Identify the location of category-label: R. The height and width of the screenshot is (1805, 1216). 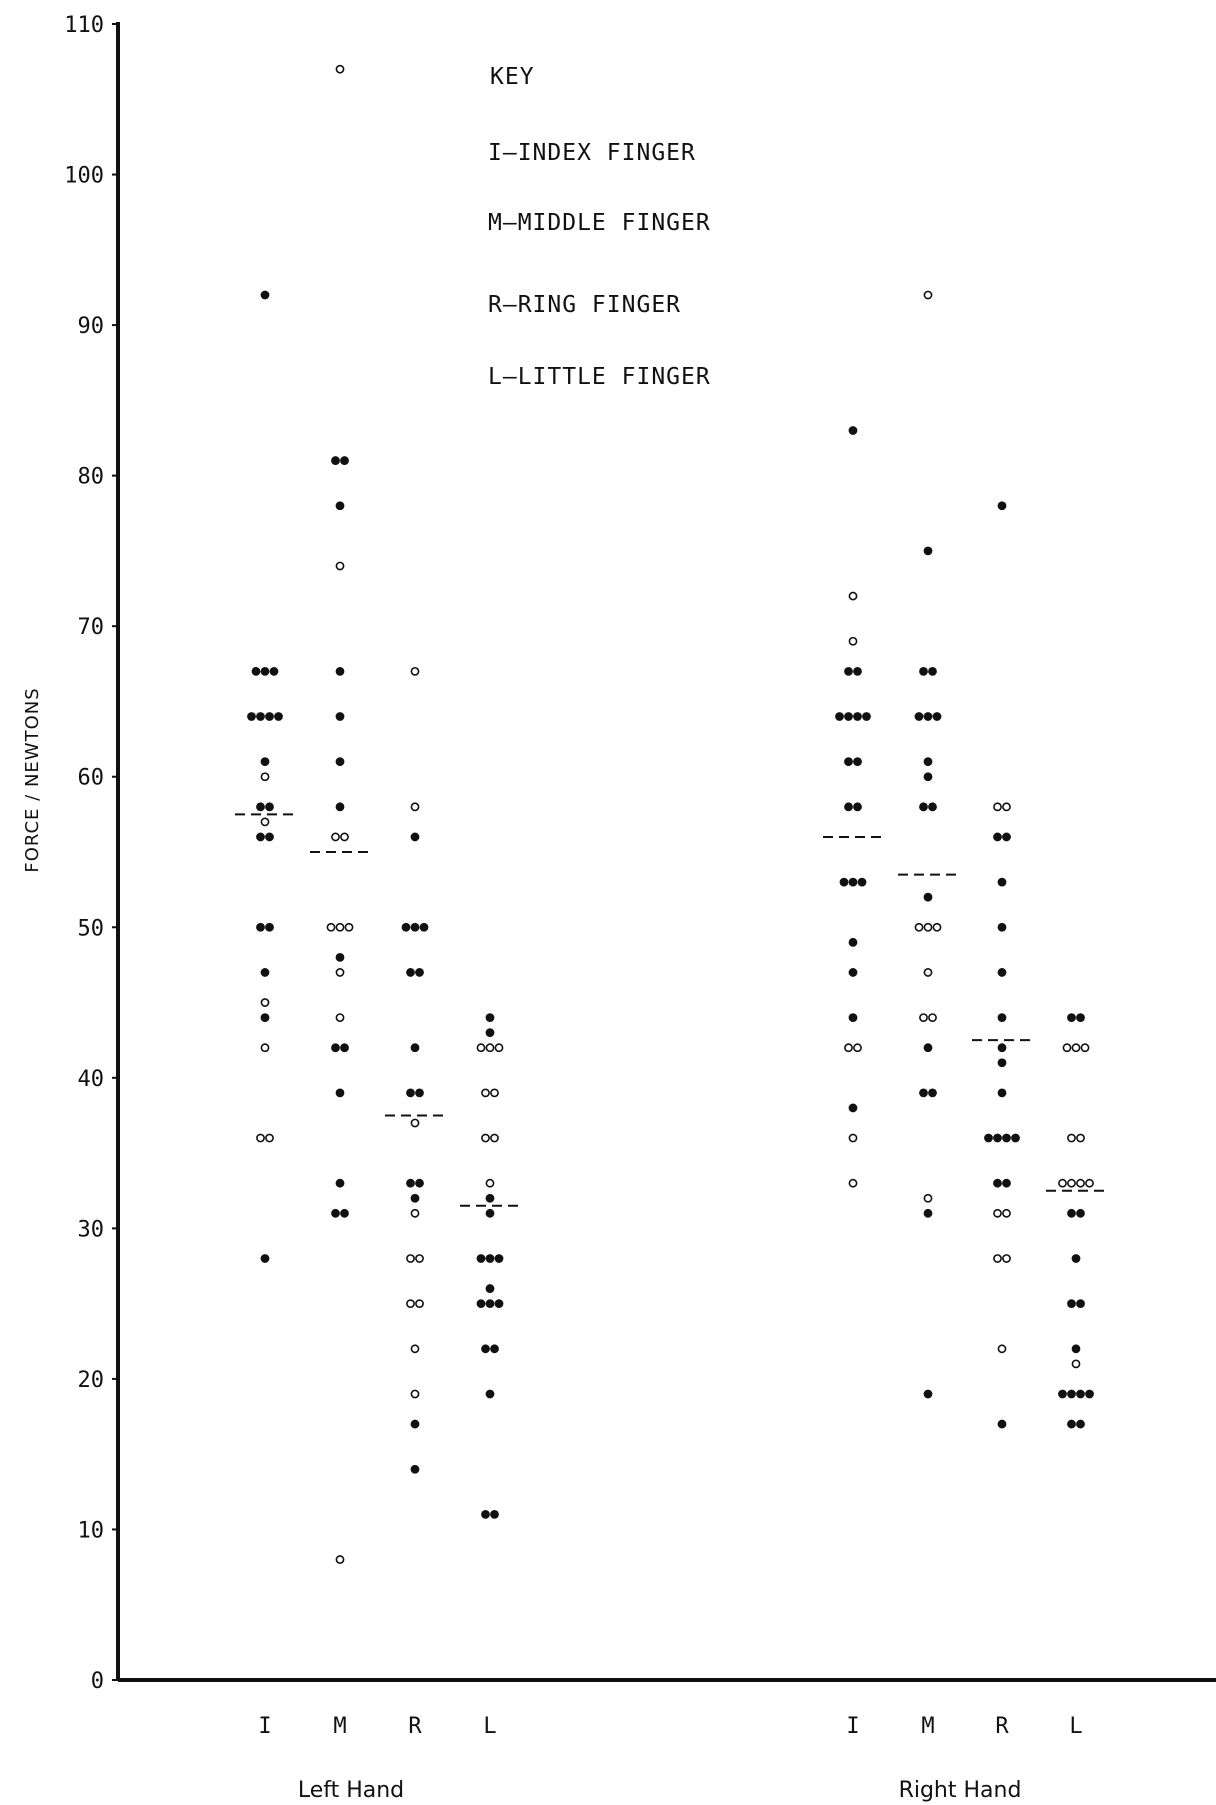
(415, 1726).